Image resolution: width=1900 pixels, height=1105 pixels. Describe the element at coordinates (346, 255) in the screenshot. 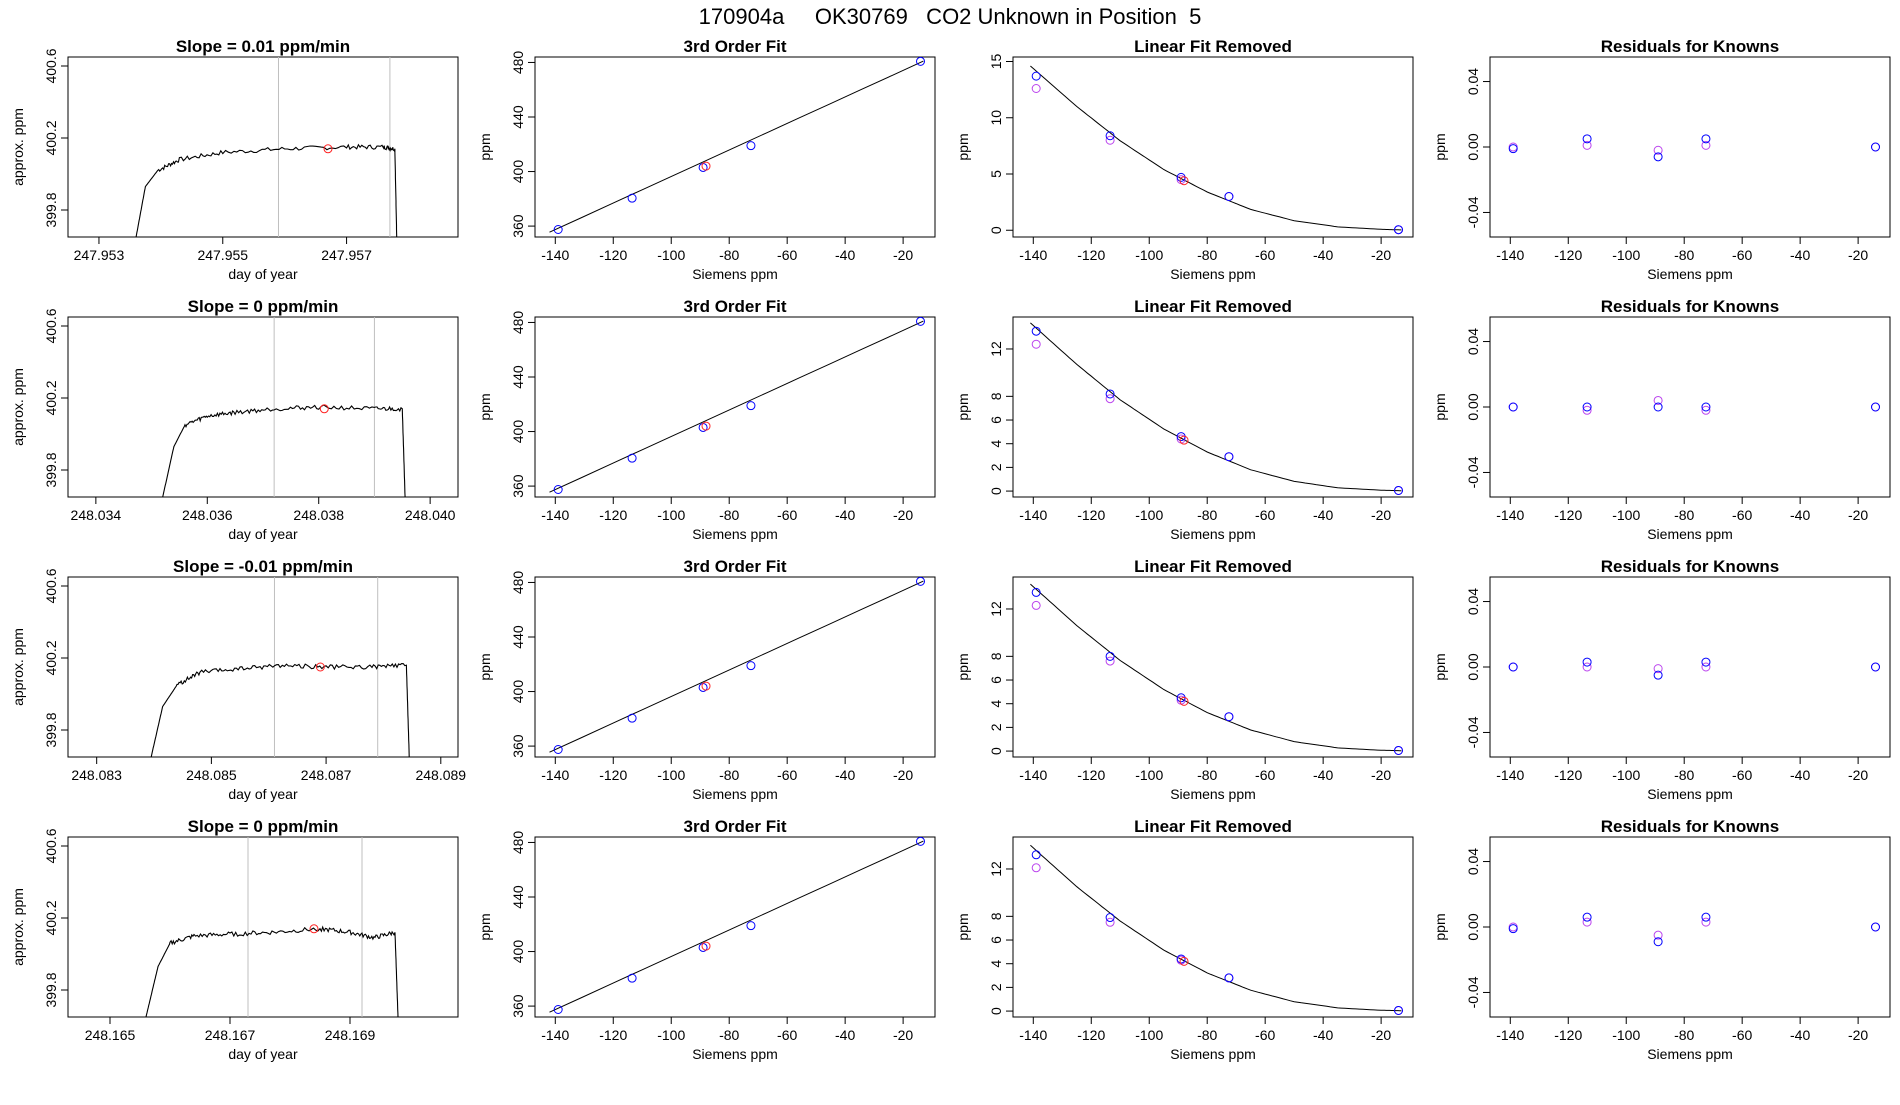

I see `x-tick-label: 247.957` at that location.